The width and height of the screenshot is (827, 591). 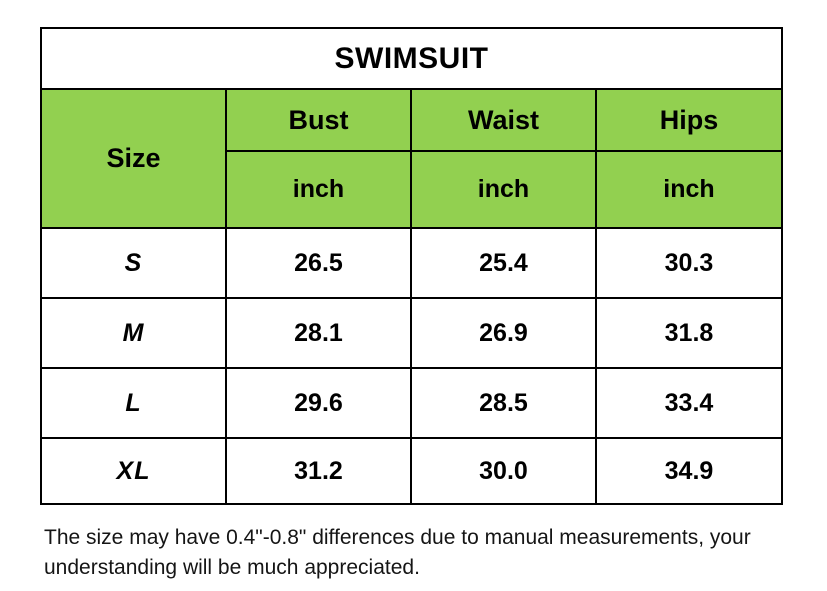 I want to click on value-cell: 31.2, so click(x=318, y=471).